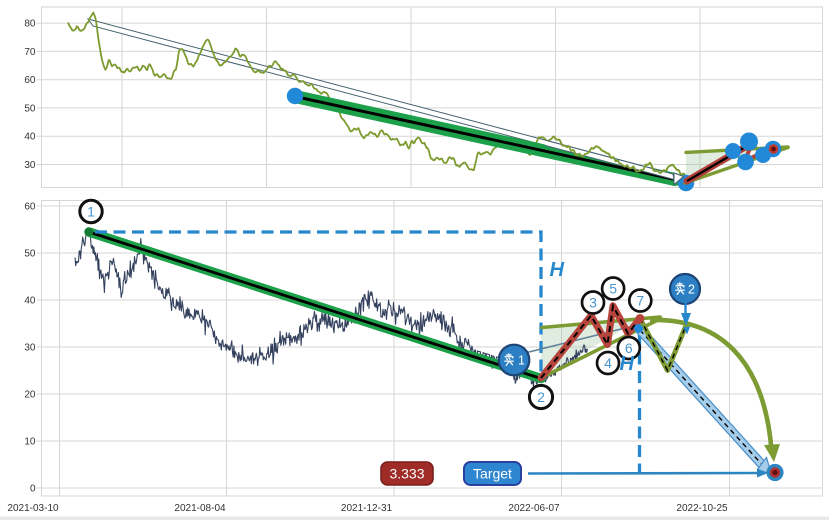  What do you see at coordinates (30, 395) in the screenshot?
I see `svg-text: 20` at bounding box center [30, 395].